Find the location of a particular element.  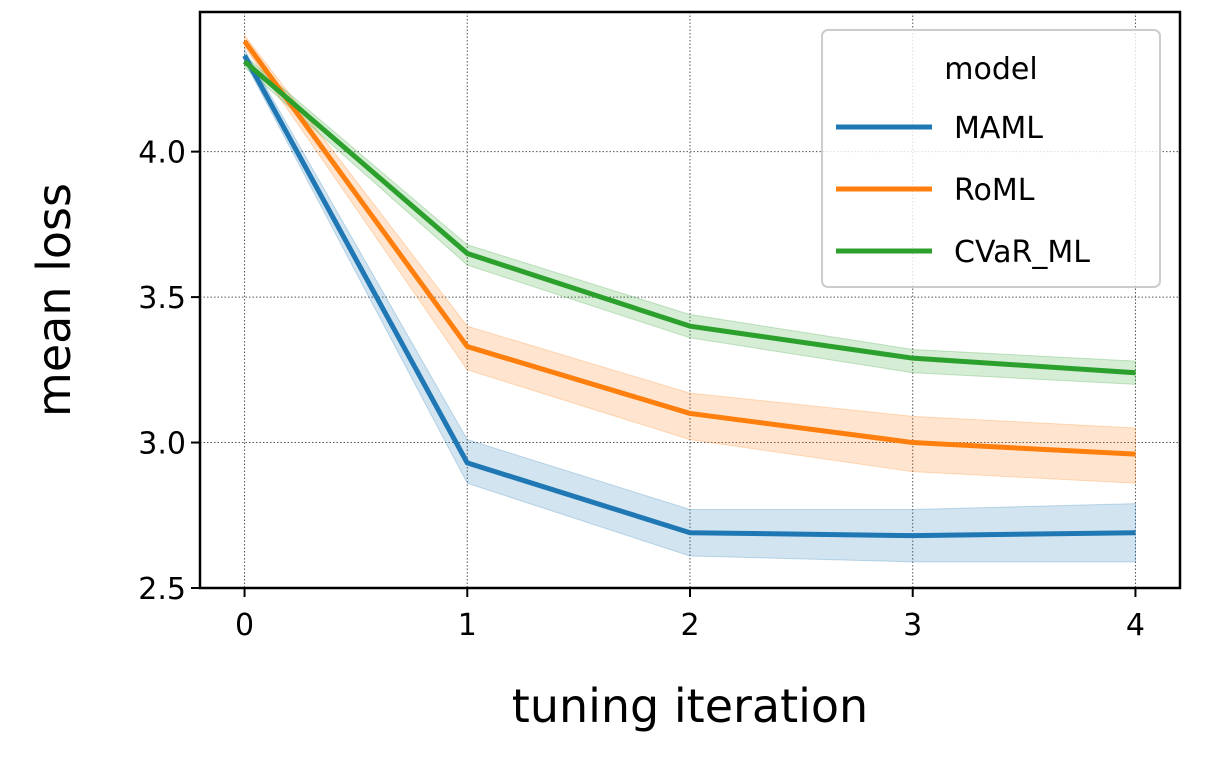

legend-label: RoML is located at coordinates (994, 190).